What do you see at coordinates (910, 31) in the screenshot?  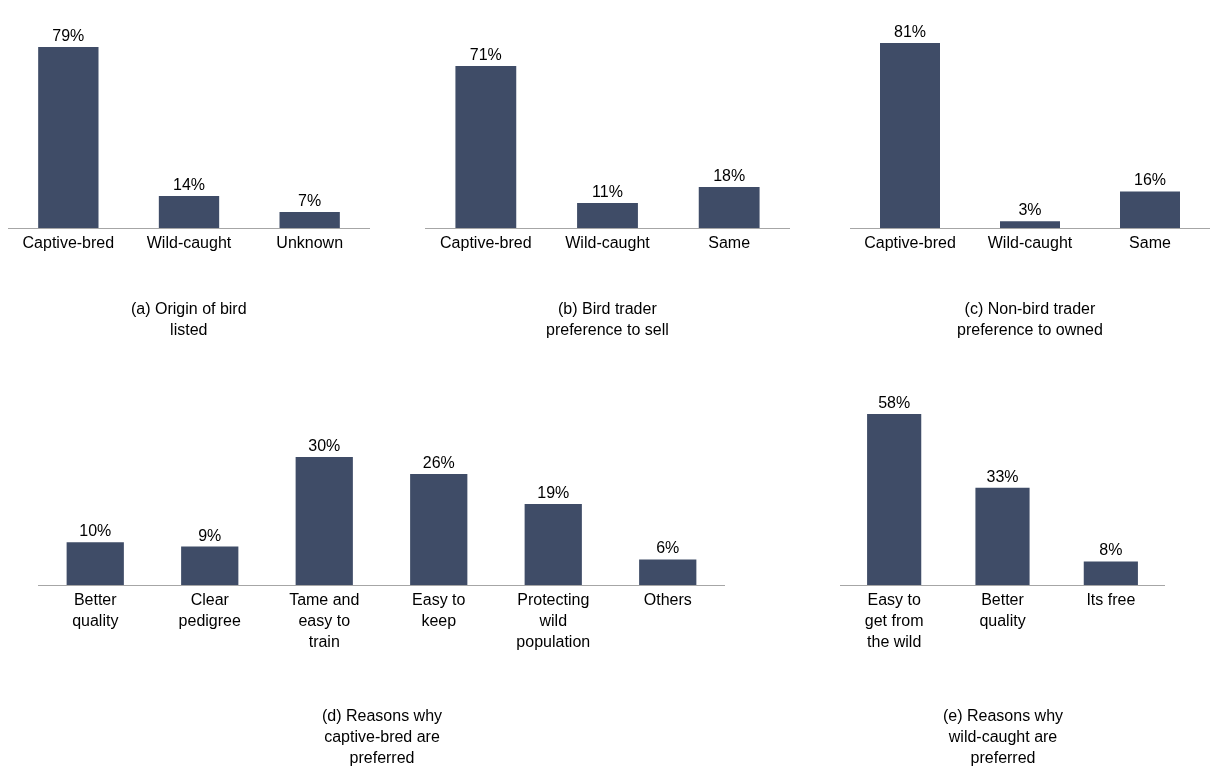 I see `data-label: 81%` at bounding box center [910, 31].